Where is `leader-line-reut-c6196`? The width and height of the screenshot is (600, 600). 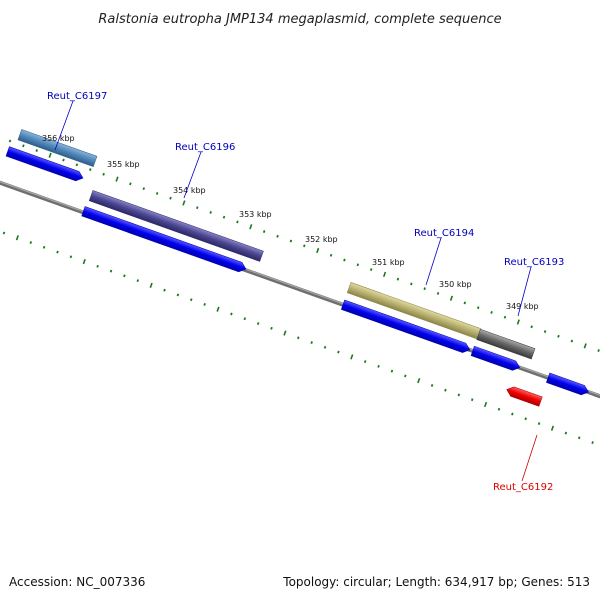
leader-line-reut-c6196 is located at coordinates (192, 175).